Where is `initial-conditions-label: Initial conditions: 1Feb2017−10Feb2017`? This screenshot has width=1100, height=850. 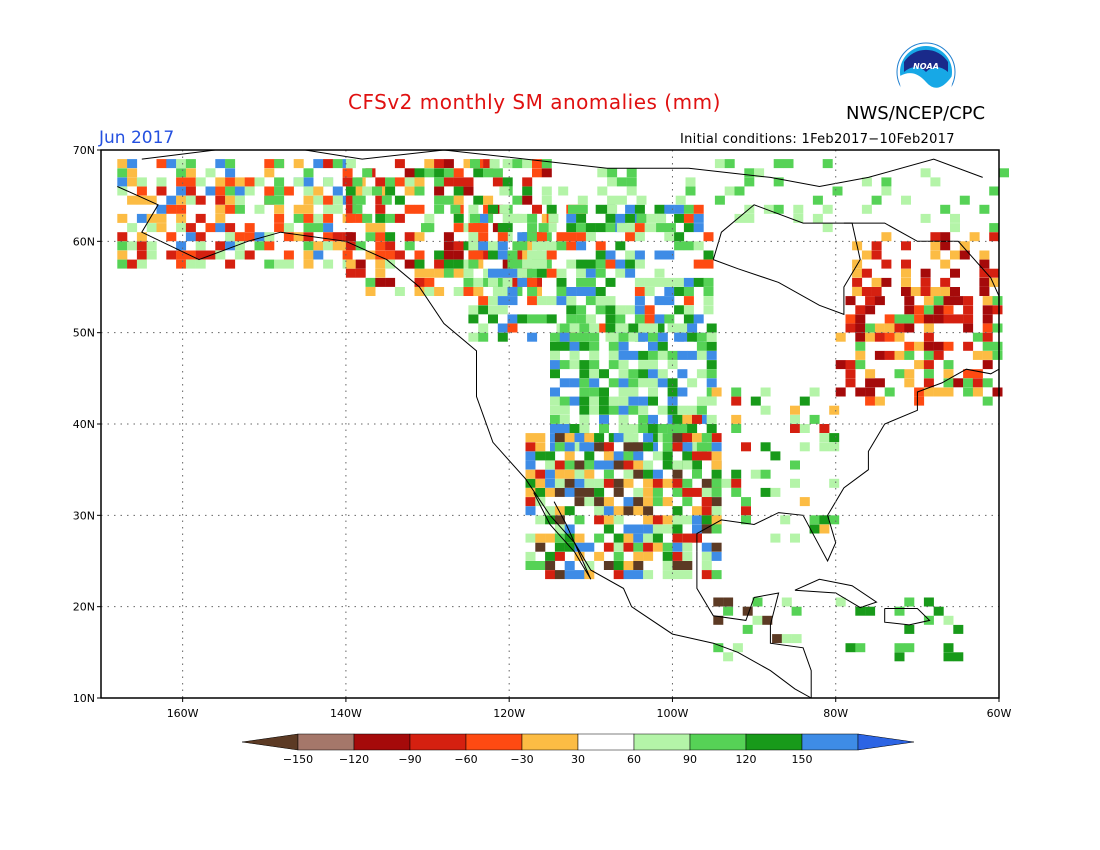 initial-conditions-label: Initial conditions: 1Feb2017−10Feb2017 is located at coordinates (817, 139).